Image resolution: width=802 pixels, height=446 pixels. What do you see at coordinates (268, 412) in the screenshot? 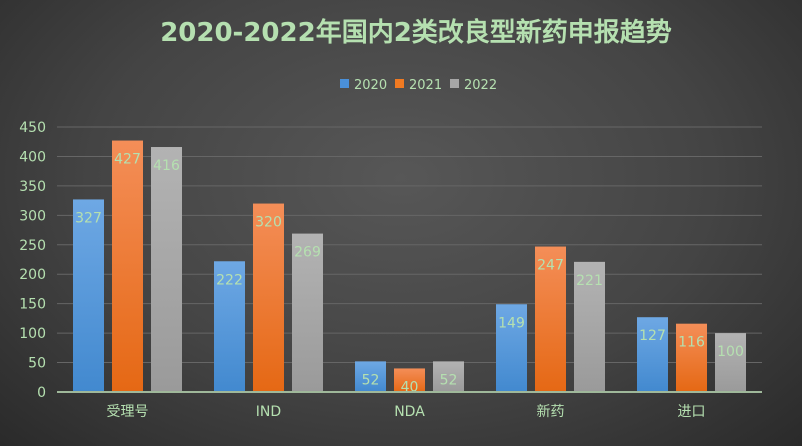
I see `x-tick-label: IND` at bounding box center [268, 412].